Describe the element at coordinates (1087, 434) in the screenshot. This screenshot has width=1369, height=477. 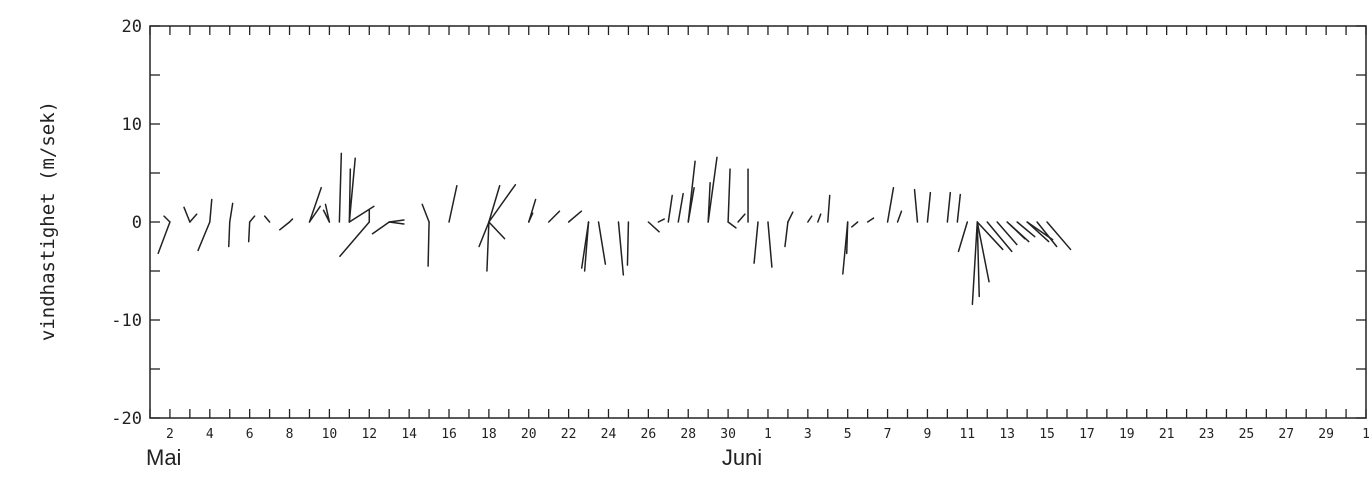
I see `x-tick-label: 17` at that location.